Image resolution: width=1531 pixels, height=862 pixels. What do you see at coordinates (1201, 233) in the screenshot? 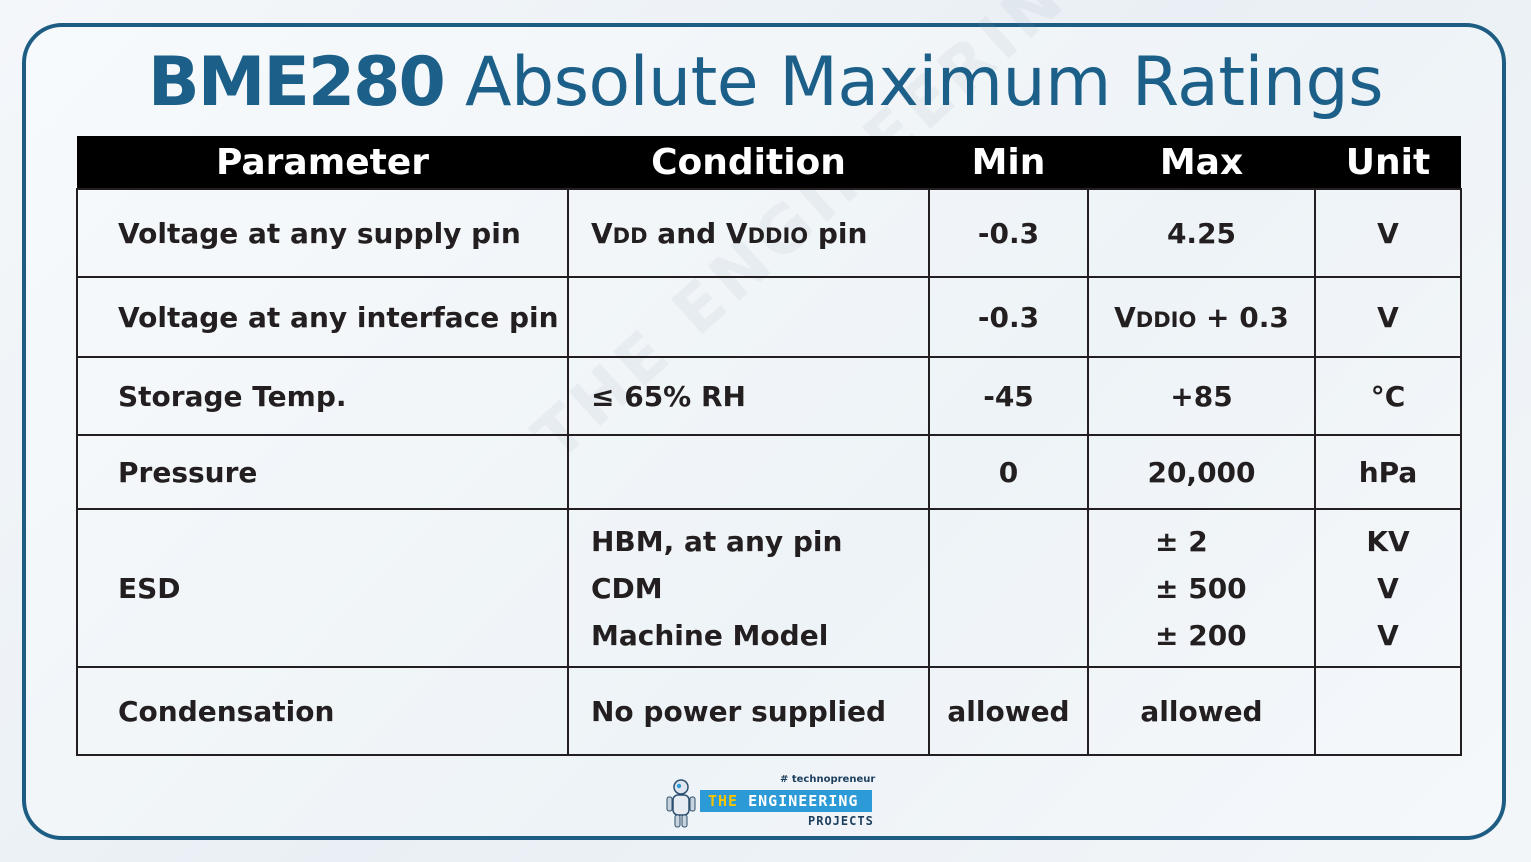
I see `cell-max: 4.25` at bounding box center [1201, 233].